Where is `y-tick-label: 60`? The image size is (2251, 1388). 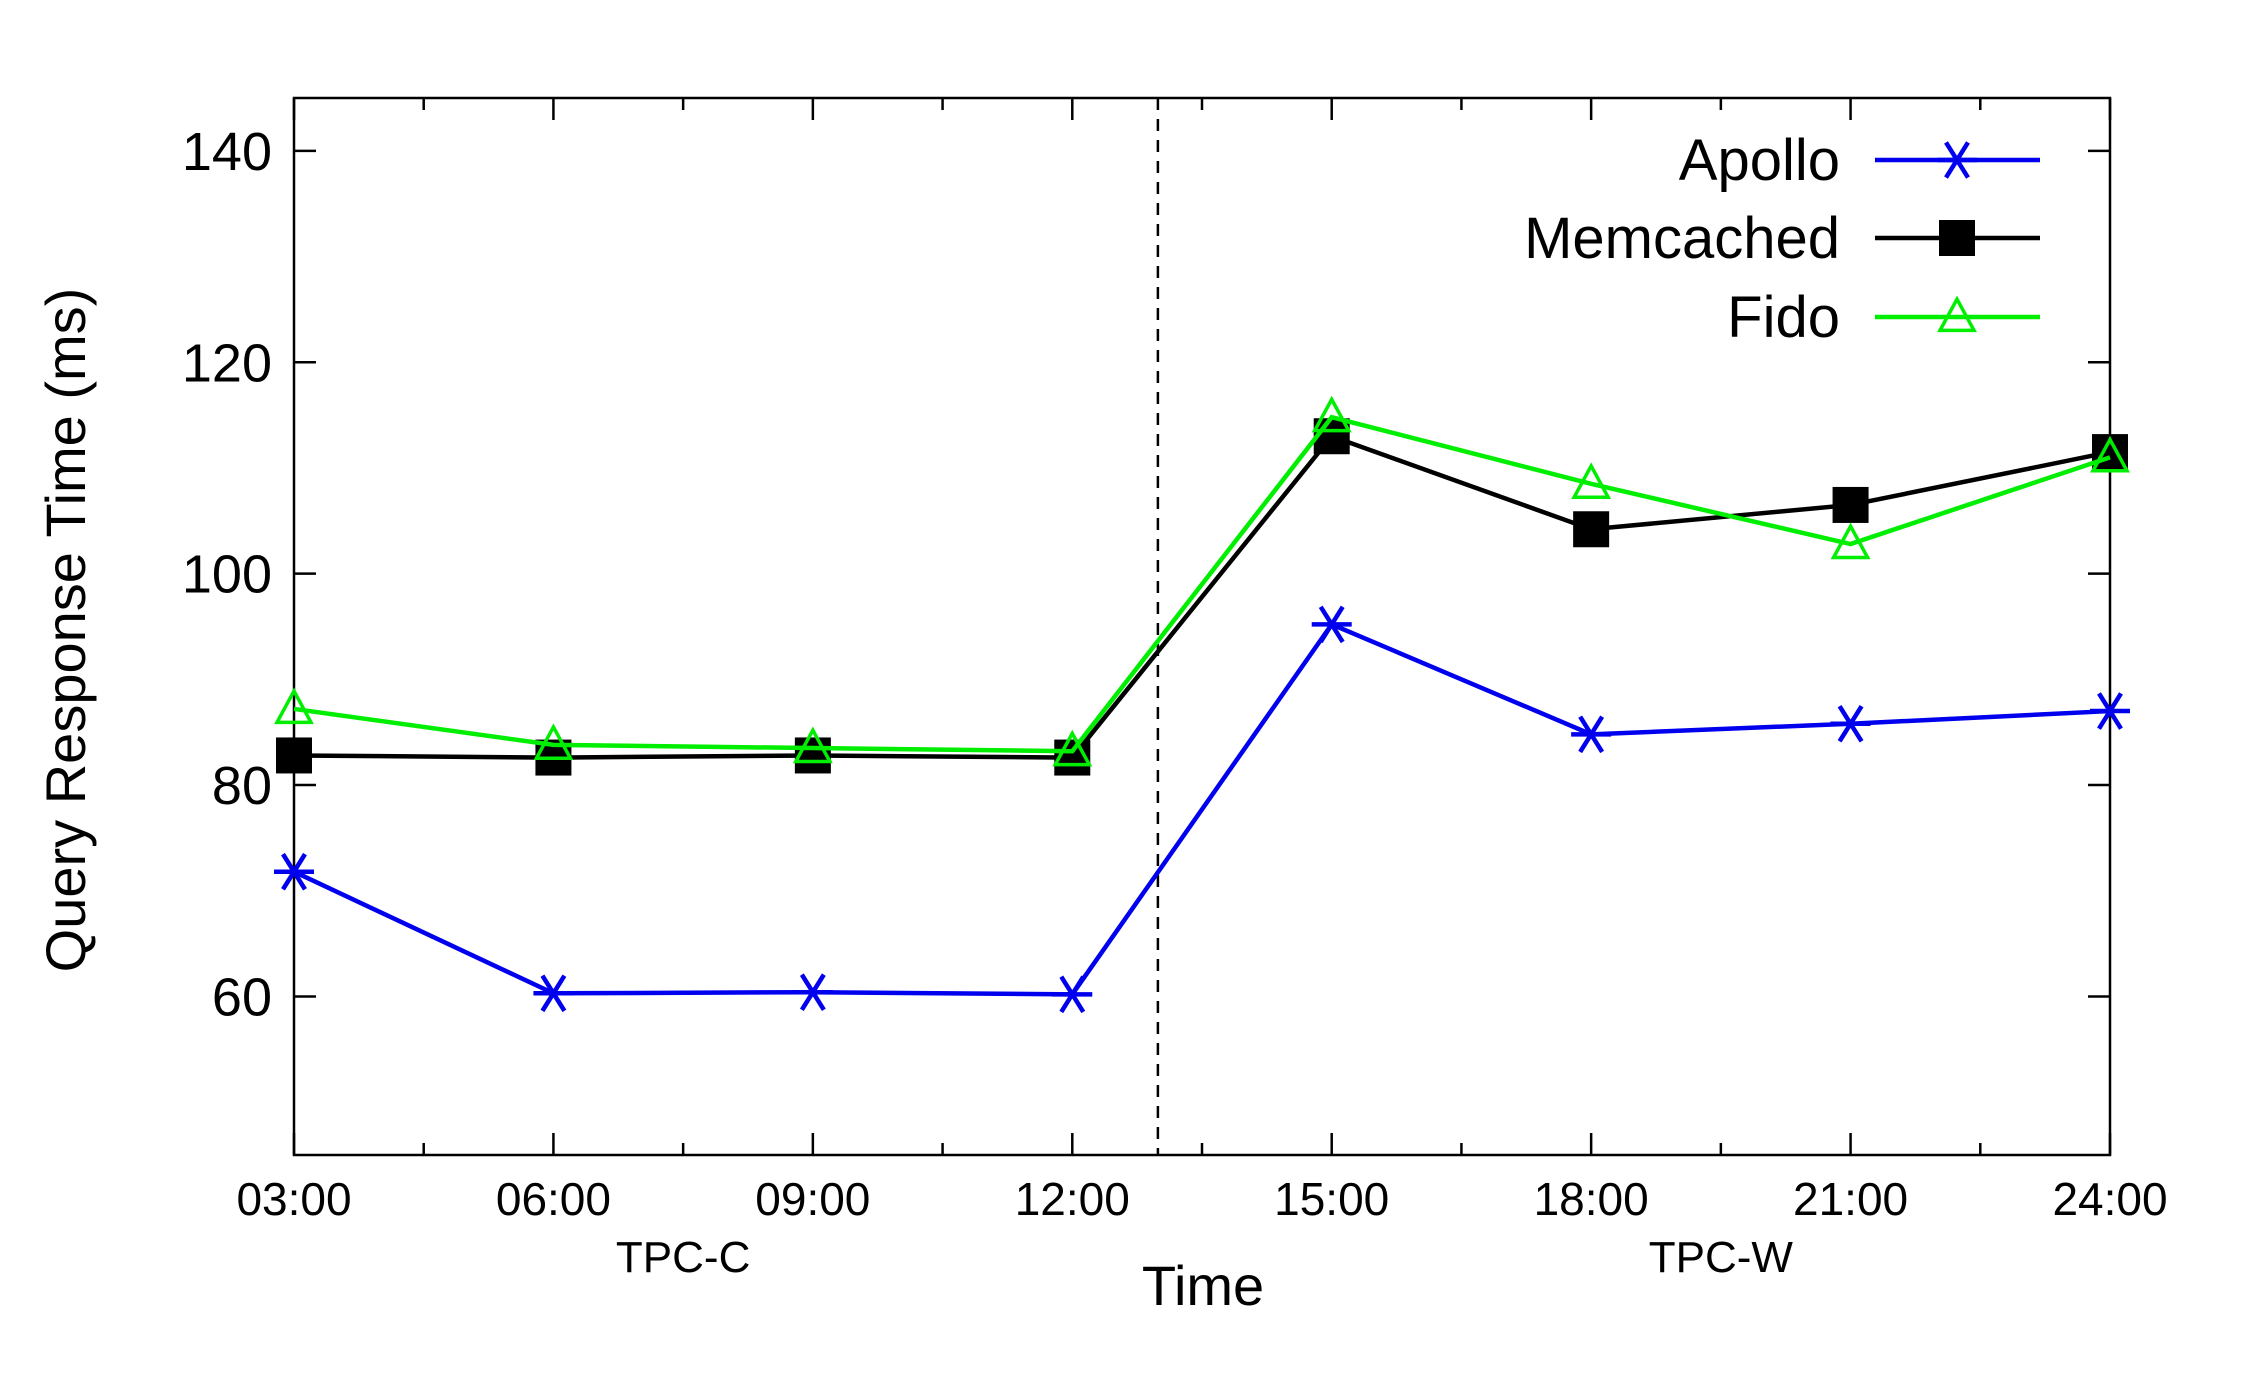
y-tick-label: 60 is located at coordinates (242, 997).